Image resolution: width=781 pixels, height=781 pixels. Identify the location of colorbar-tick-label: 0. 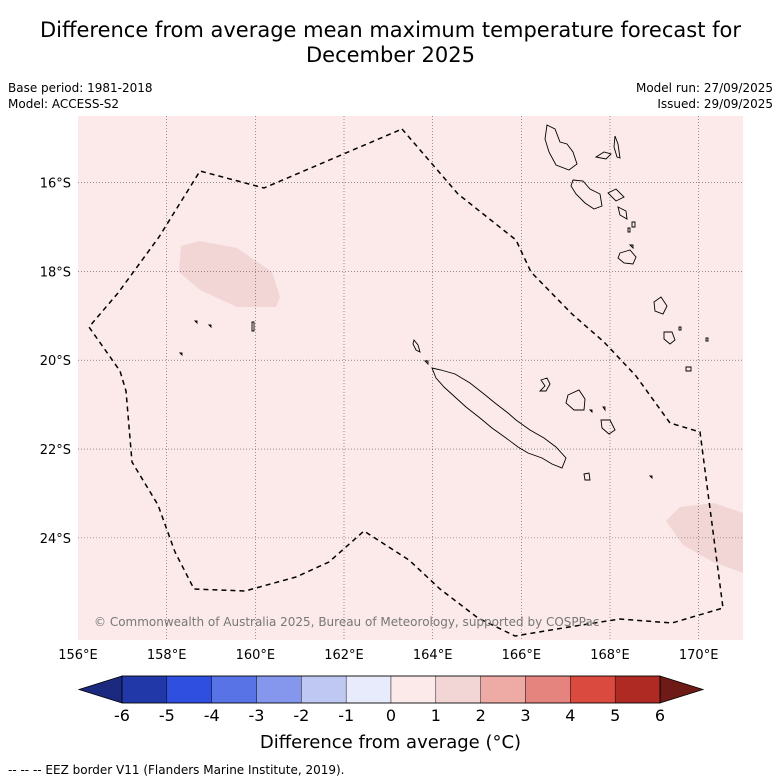
(391, 715).